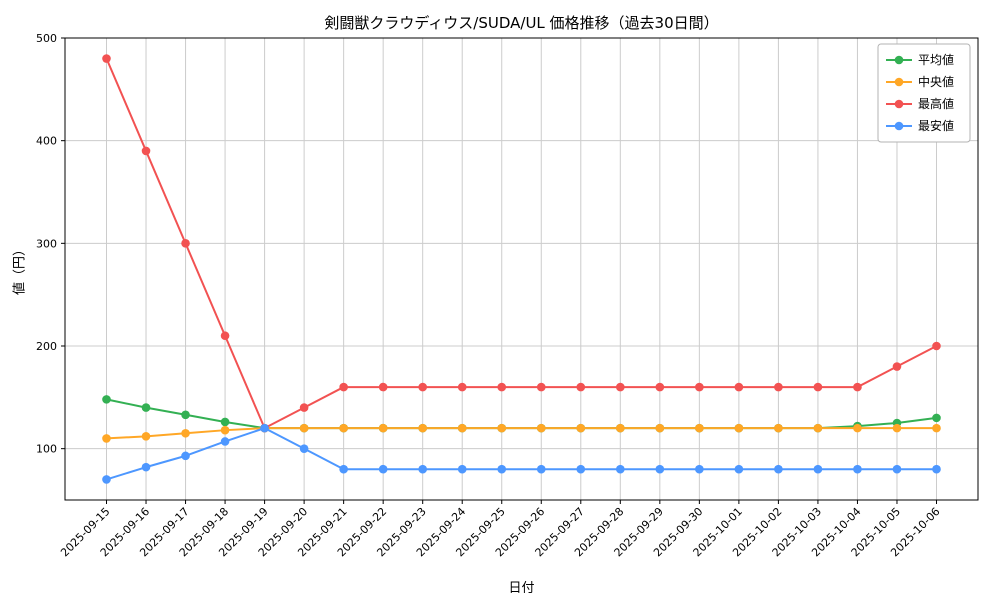 The height and width of the screenshot is (600, 1000). I want to click on series-最安値, so click(521, 453).